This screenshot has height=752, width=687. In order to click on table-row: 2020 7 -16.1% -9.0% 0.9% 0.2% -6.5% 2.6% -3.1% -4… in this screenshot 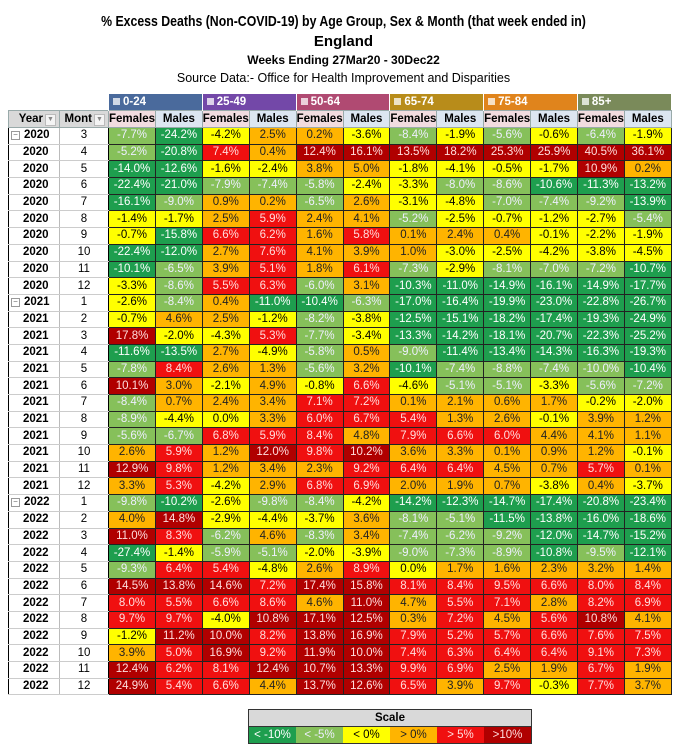, I will do `click(340, 202)`.